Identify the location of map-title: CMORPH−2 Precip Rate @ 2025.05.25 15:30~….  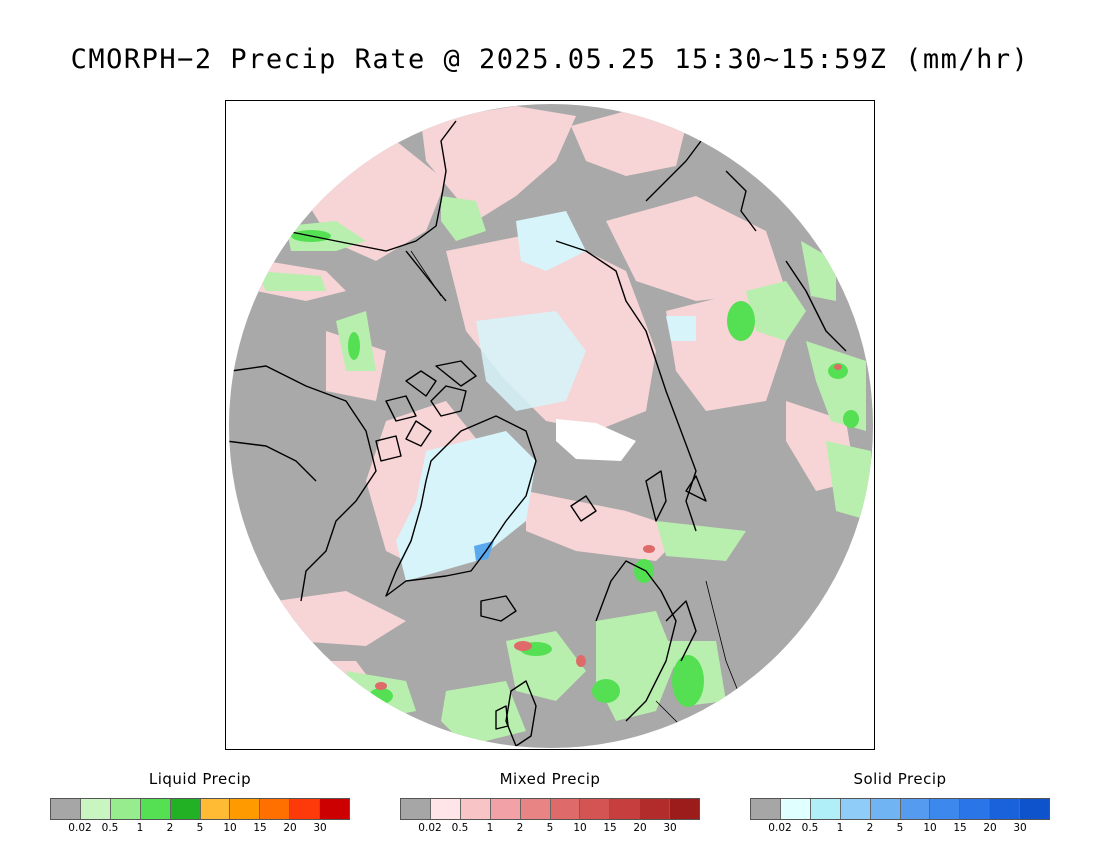
(550, 59).